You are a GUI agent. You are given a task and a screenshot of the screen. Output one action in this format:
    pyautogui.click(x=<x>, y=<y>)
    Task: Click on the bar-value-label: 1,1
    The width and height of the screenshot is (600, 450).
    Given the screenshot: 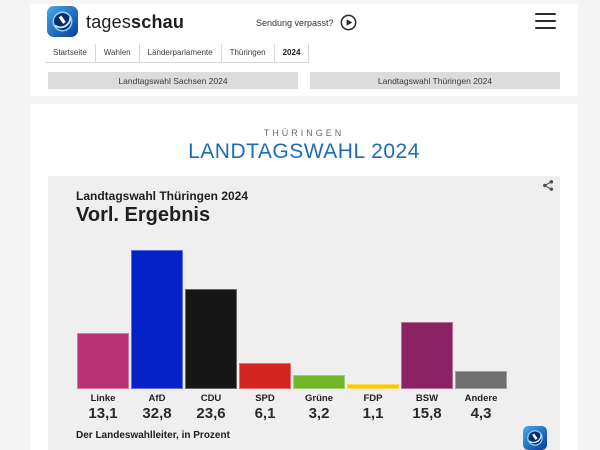 What is the action you would take?
    pyautogui.click(x=373, y=413)
    